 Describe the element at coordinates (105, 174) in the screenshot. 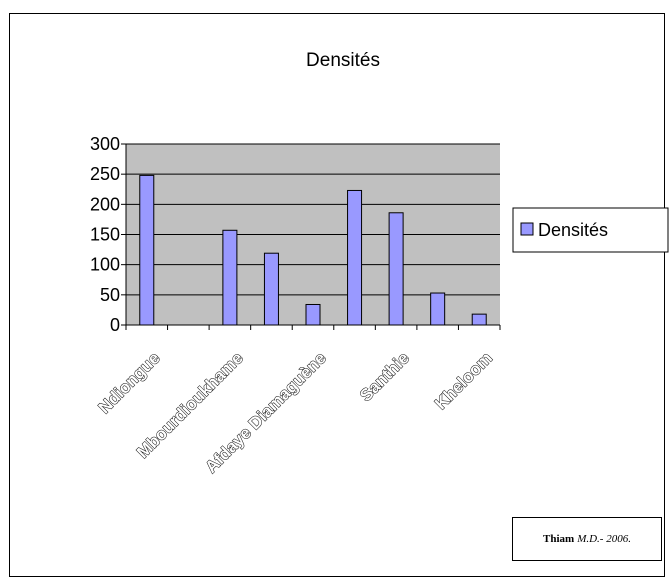

I see `y-tick-label: 250` at that location.